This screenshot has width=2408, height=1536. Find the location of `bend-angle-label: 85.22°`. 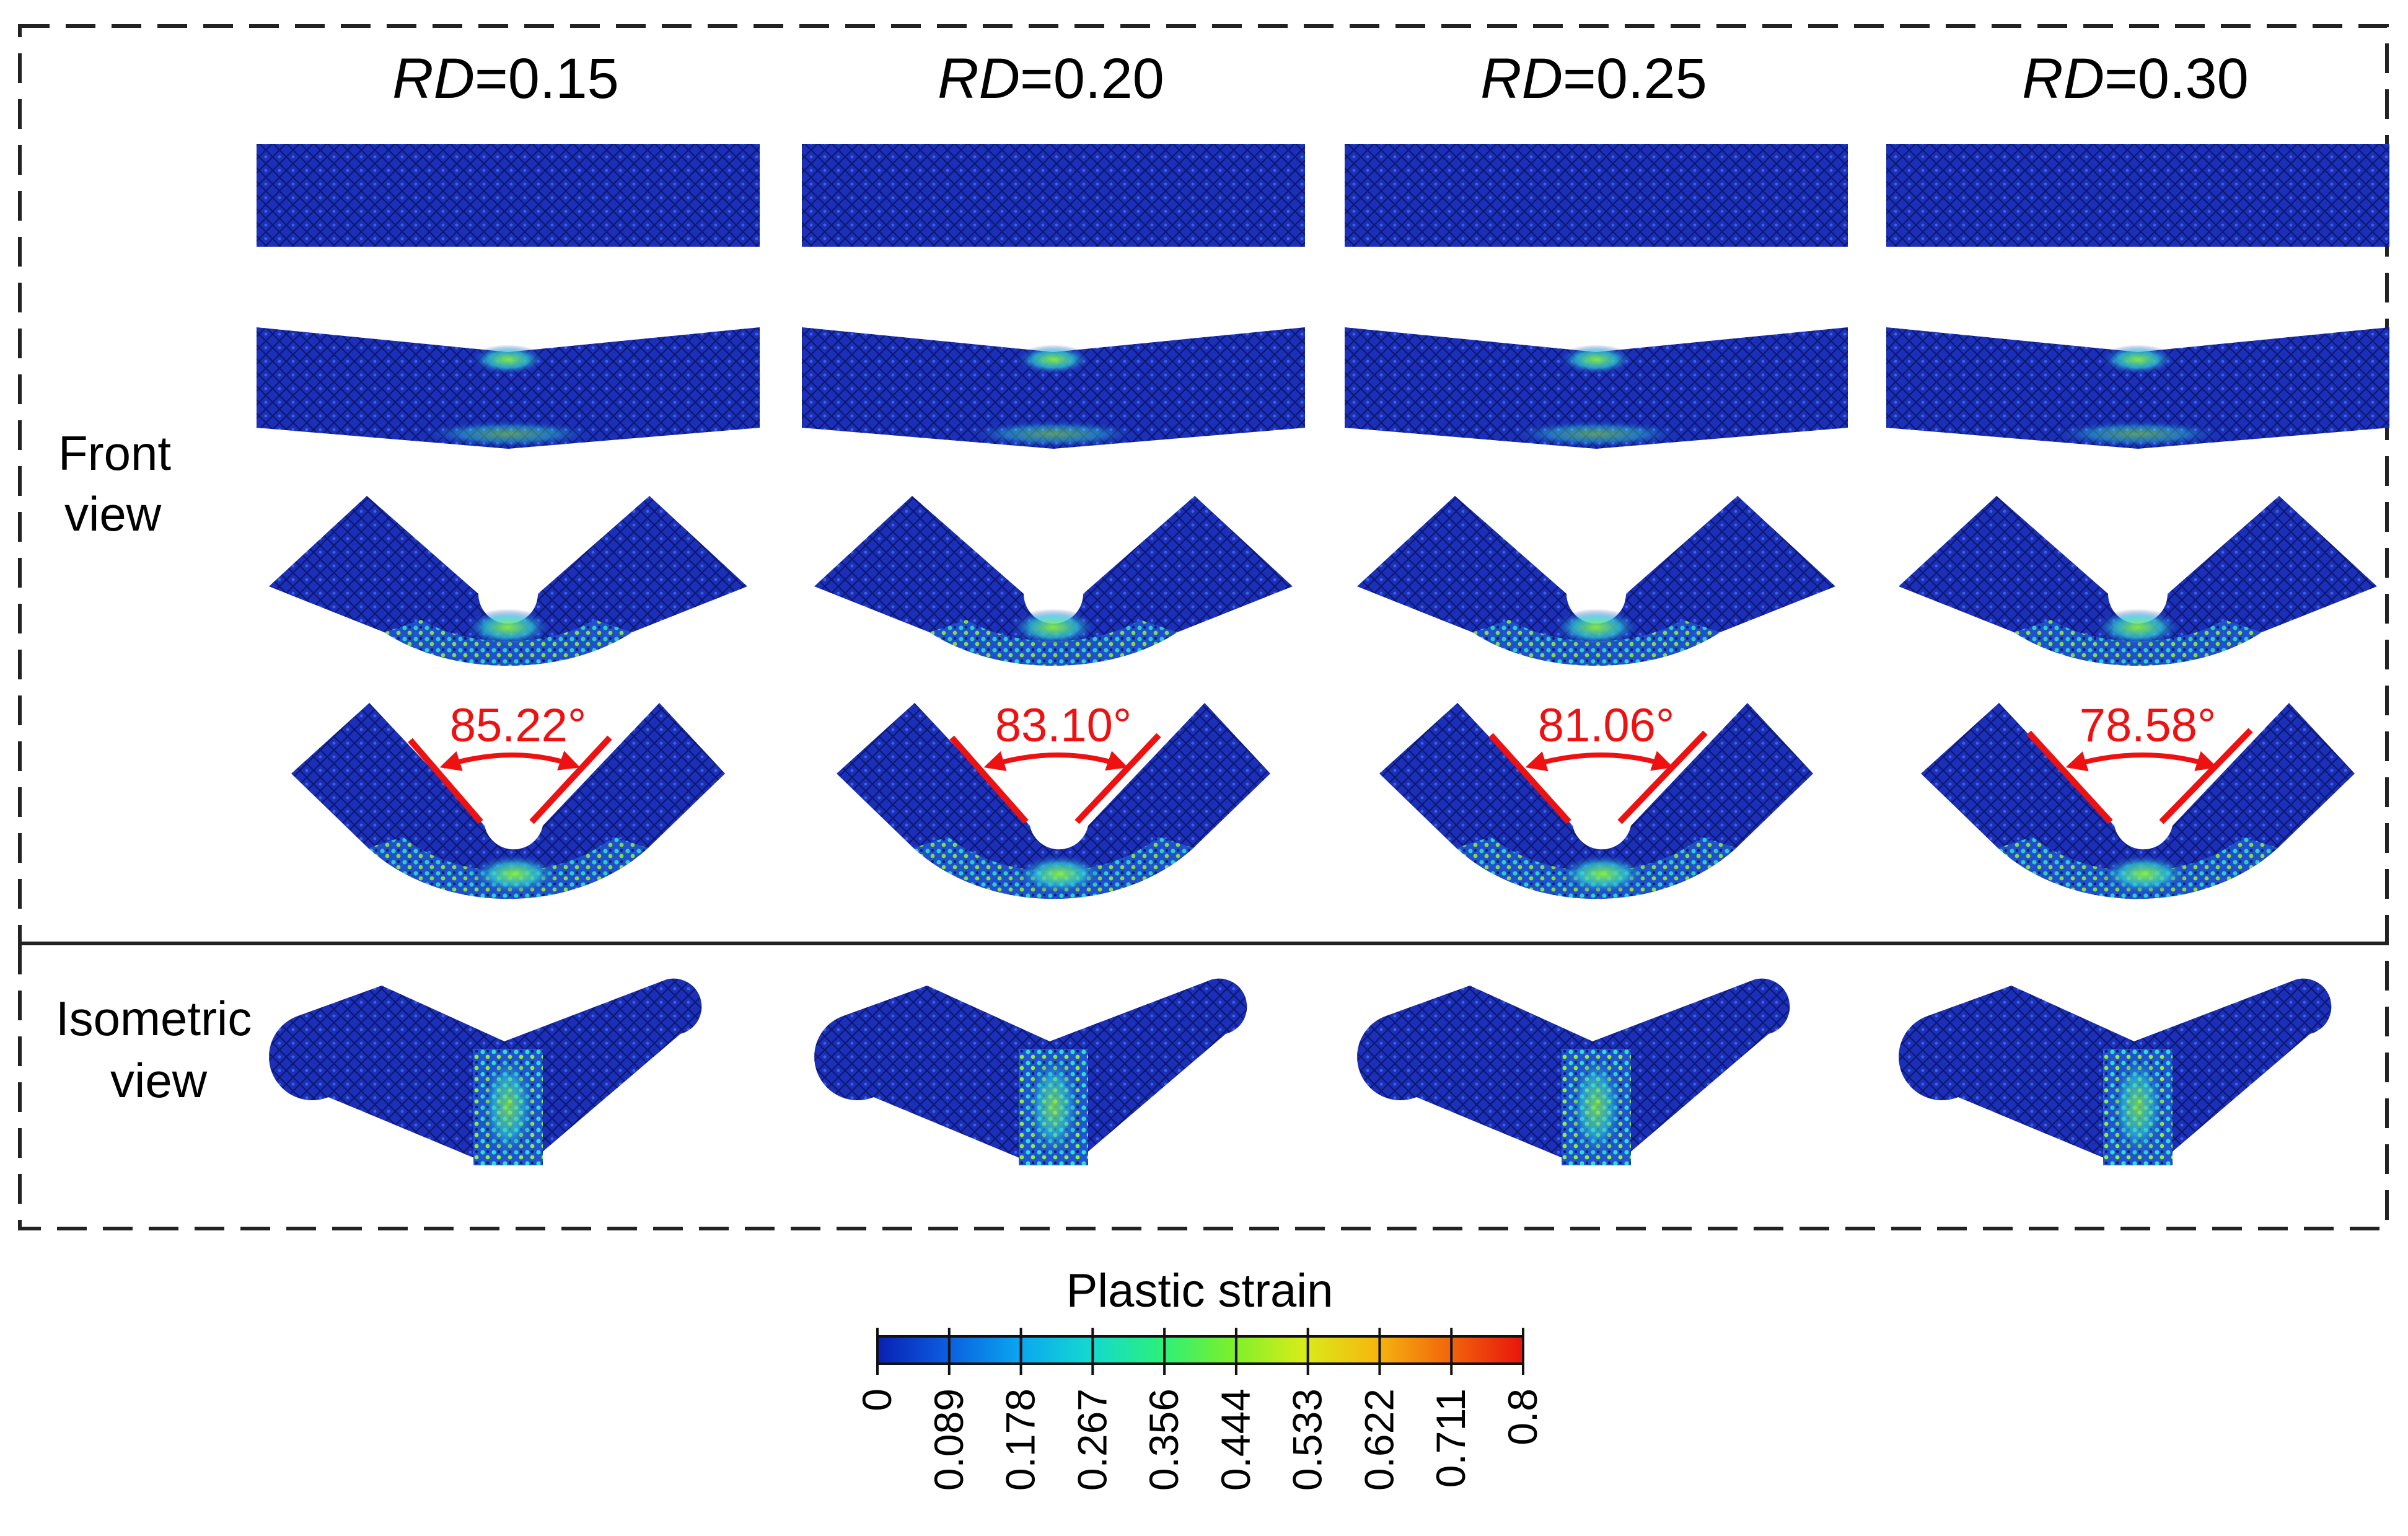

bend-angle-label: 85.22° is located at coordinates (518, 725).